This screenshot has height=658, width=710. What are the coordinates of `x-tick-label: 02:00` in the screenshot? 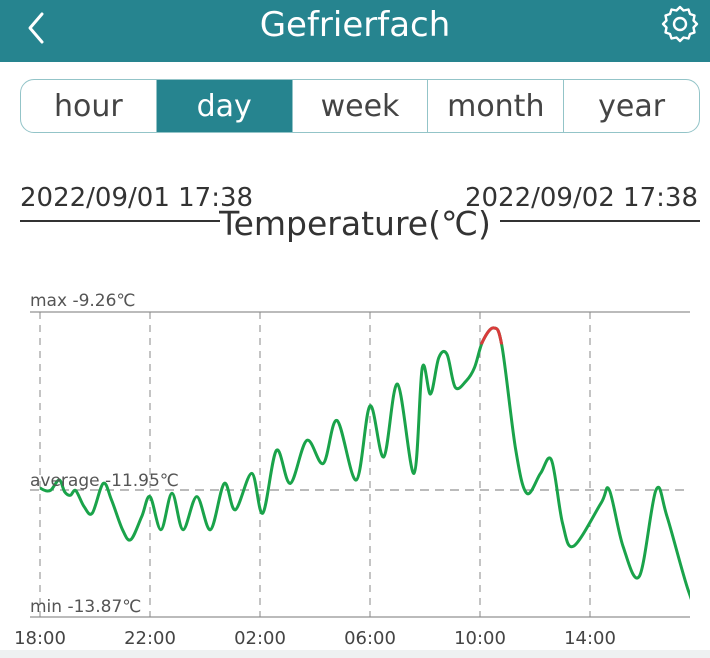 It's located at (260, 638).